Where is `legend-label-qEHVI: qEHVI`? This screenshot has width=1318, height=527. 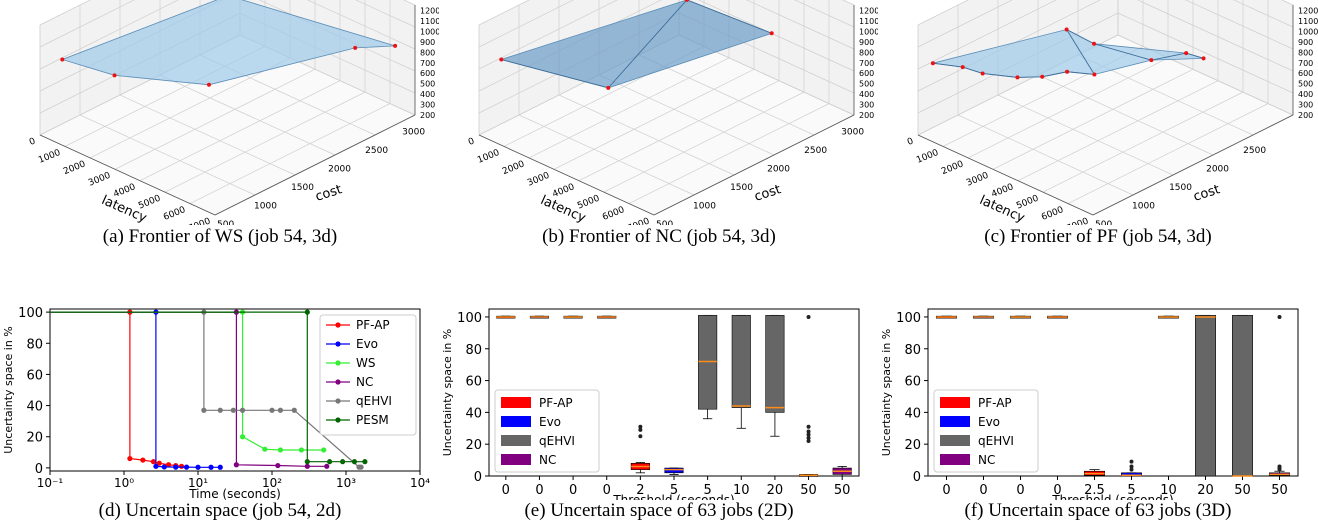
legend-label-qEHVI: qEHVI is located at coordinates (996, 441).